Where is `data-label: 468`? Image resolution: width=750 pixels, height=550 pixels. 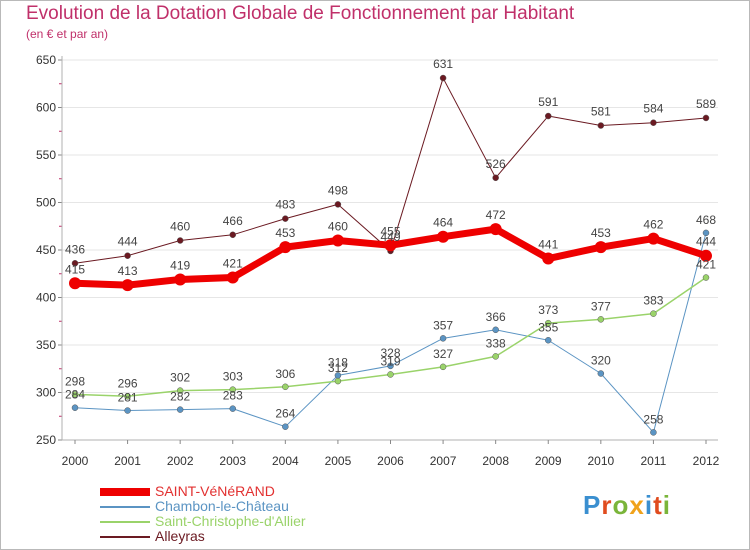 data-label: 468 is located at coordinates (706, 220).